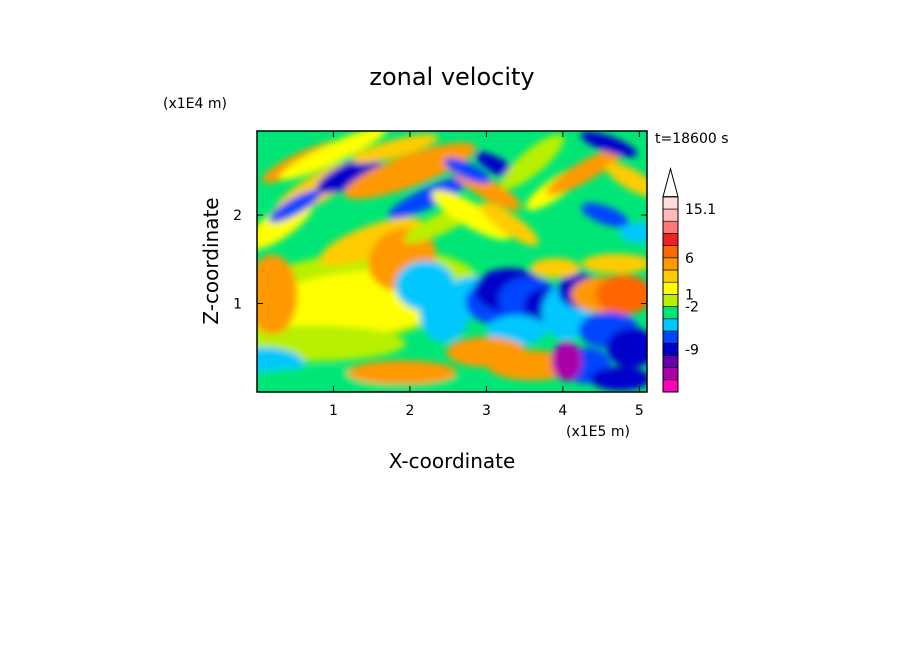 Image resolution: width=904 pixels, height=654 pixels. Describe the element at coordinates (689, 295) in the screenshot. I see `colorbar-label: 1` at that location.